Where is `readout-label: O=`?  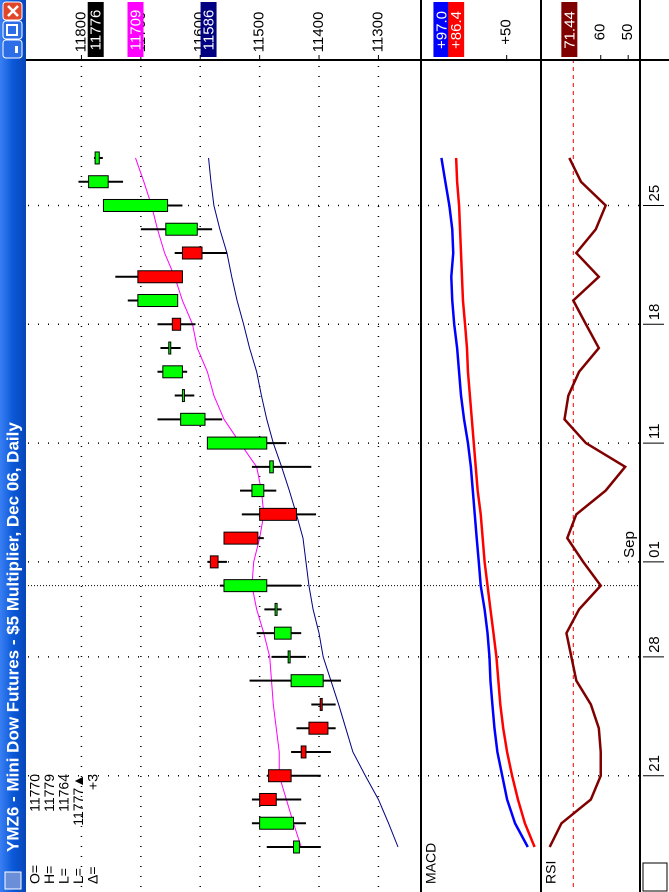 readout-label: O= is located at coordinates (35, 874).